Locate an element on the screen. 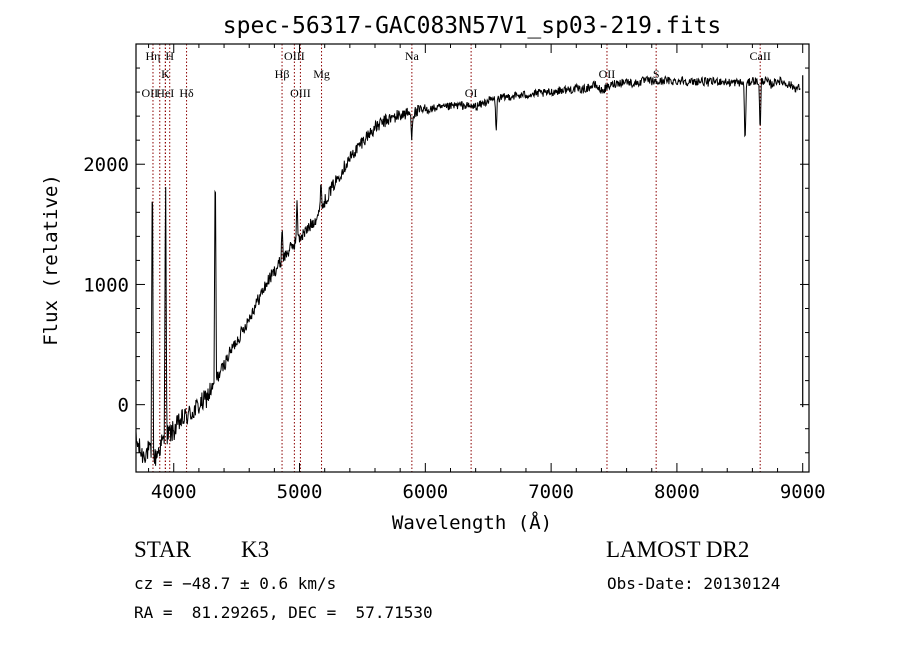  spectral-line-label: K is located at coordinates (165, 74).